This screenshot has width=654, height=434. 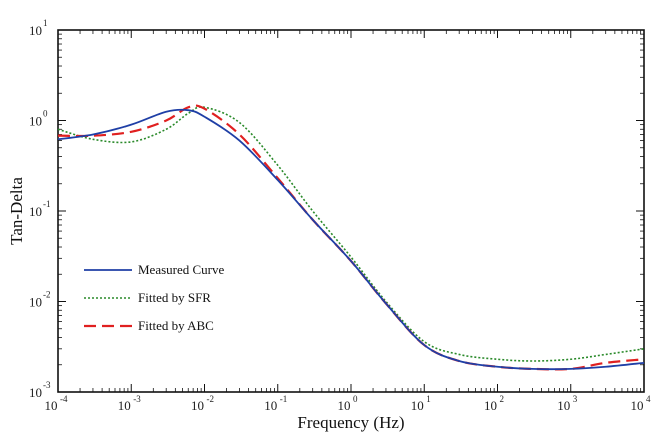 What do you see at coordinates (181, 269) in the screenshot?
I see `legend-label: Measured Curve` at bounding box center [181, 269].